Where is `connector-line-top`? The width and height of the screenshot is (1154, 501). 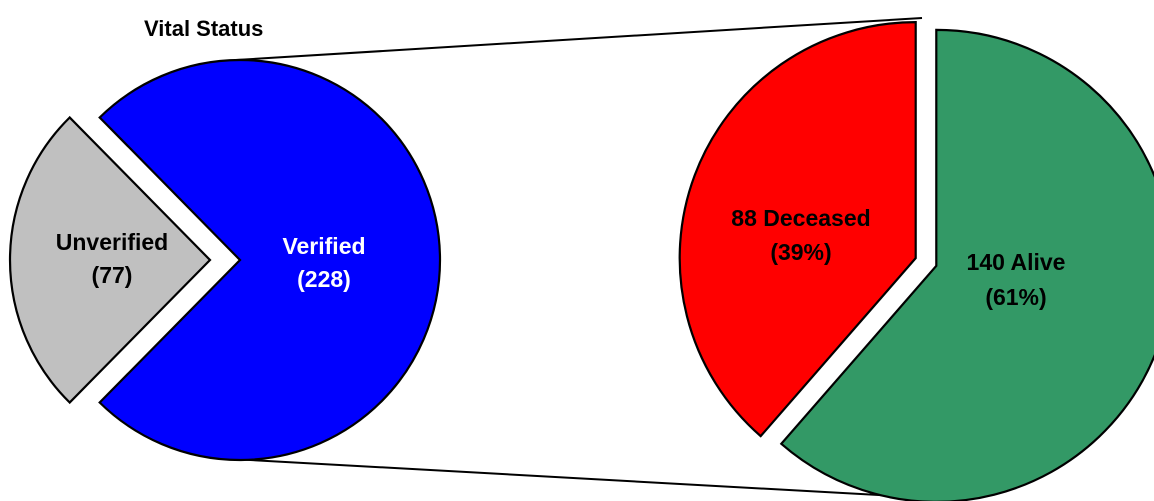 connector-line-top is located at coordinates (579, 39).